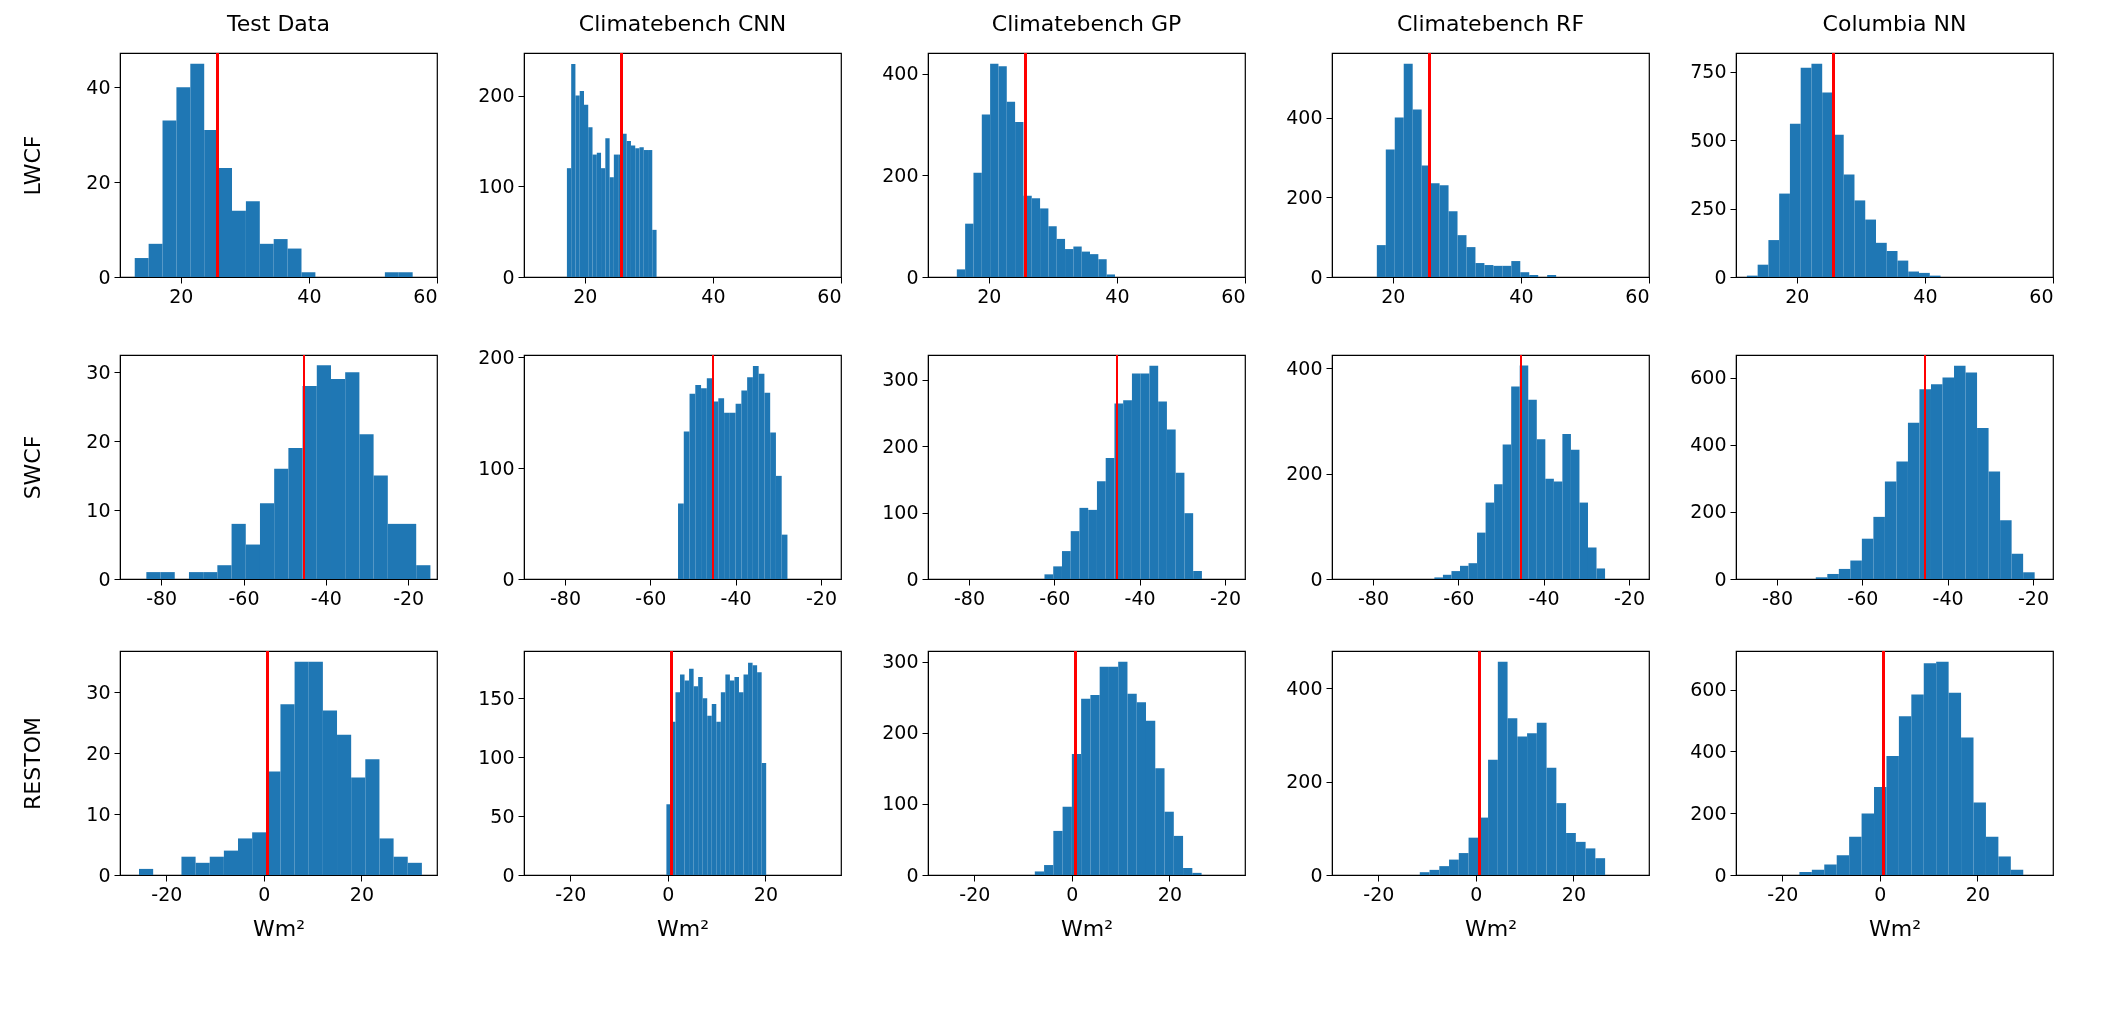 This screenshot has width=2125, height=1011. What do you see at coordinates (502, 815) in the screenshot?
I see `y-tick-label: 50` at bounding box center [502, 815].